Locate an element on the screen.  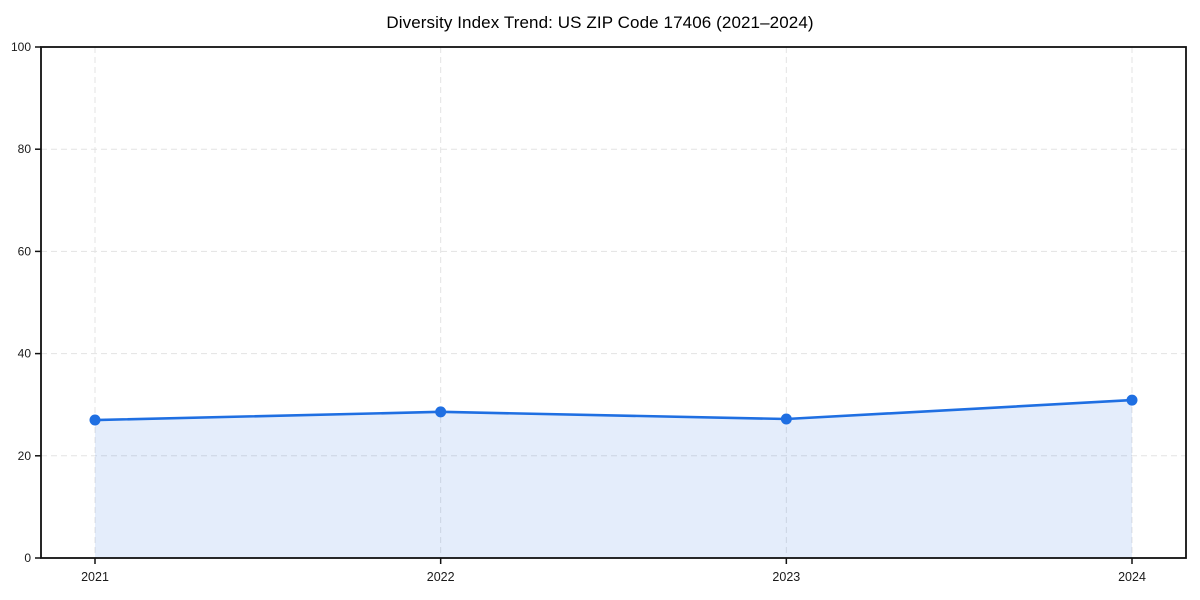
y-tick-label: 80 is located at coordinates (25, 149).